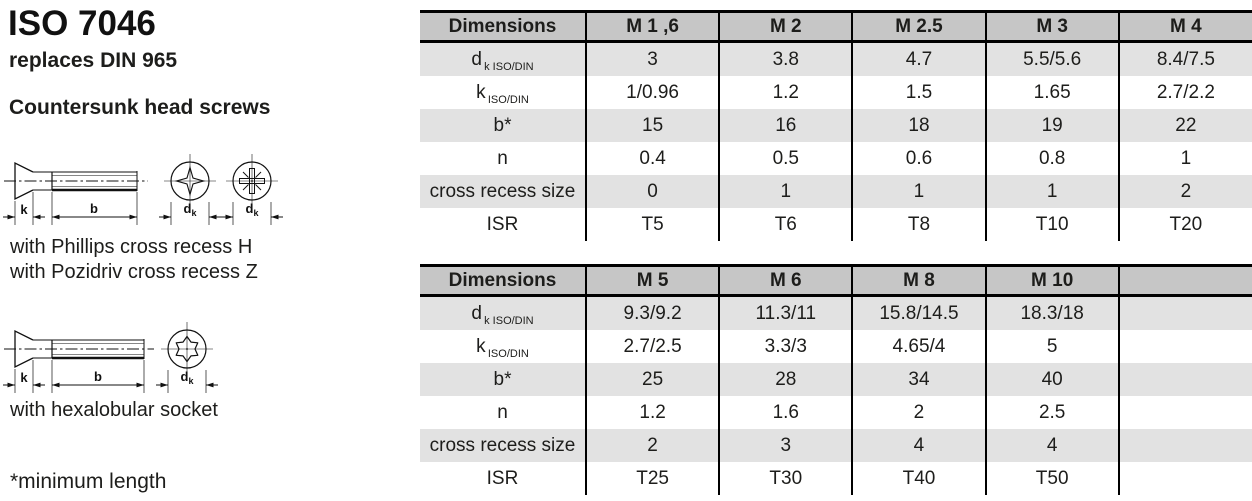 Image resolution: width=1252 pixels, height=501 pixels. I want to click on value-cell: 0.5, so click(785, 158).